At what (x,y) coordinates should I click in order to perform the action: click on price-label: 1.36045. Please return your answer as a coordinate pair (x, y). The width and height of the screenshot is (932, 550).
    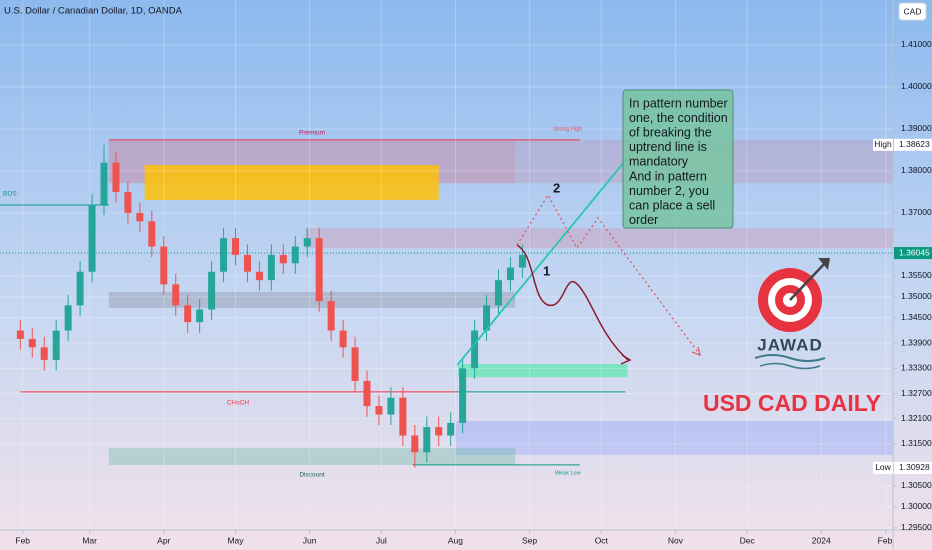
    Looking at the image, I should click on (914, 252).